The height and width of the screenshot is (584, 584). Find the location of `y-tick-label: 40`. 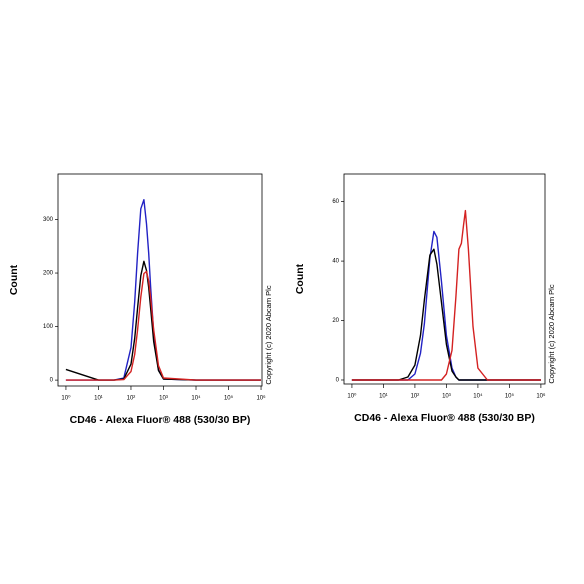

y-tick-label: 40 is located at coordinates (335, 262).